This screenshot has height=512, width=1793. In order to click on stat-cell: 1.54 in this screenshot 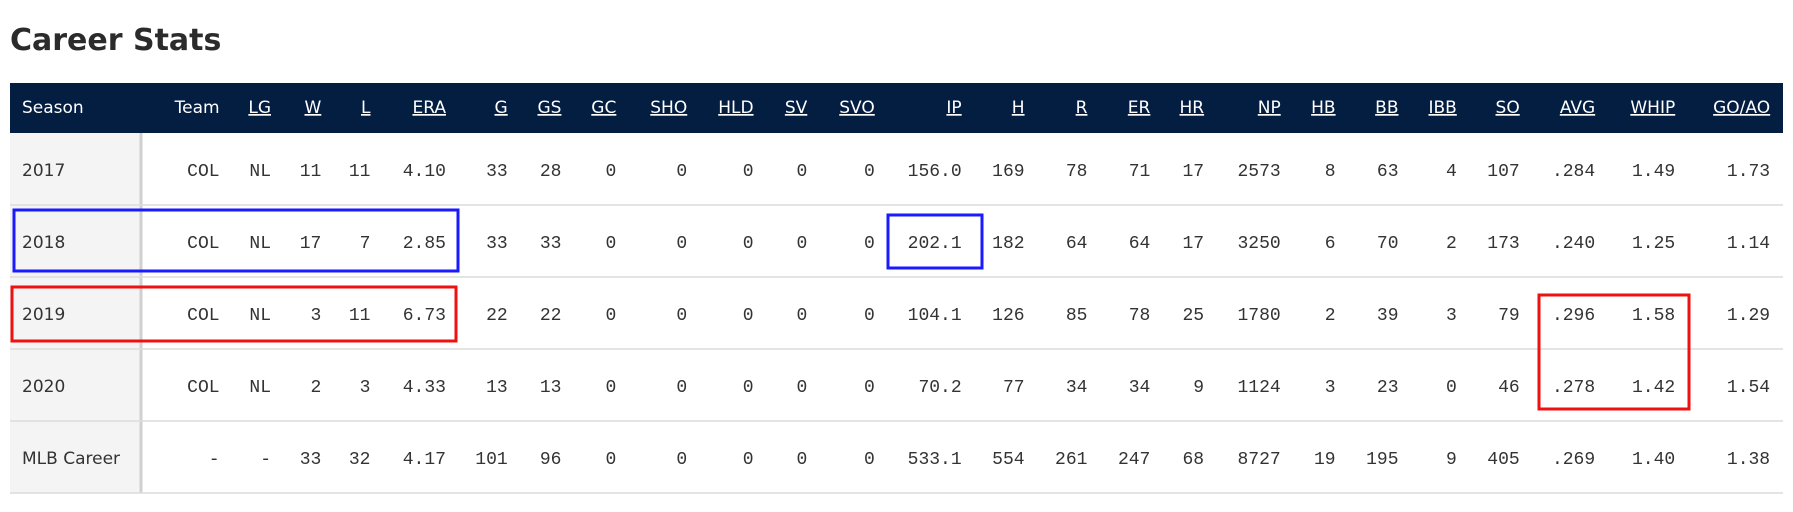, I will do `click(1748, 388)`.